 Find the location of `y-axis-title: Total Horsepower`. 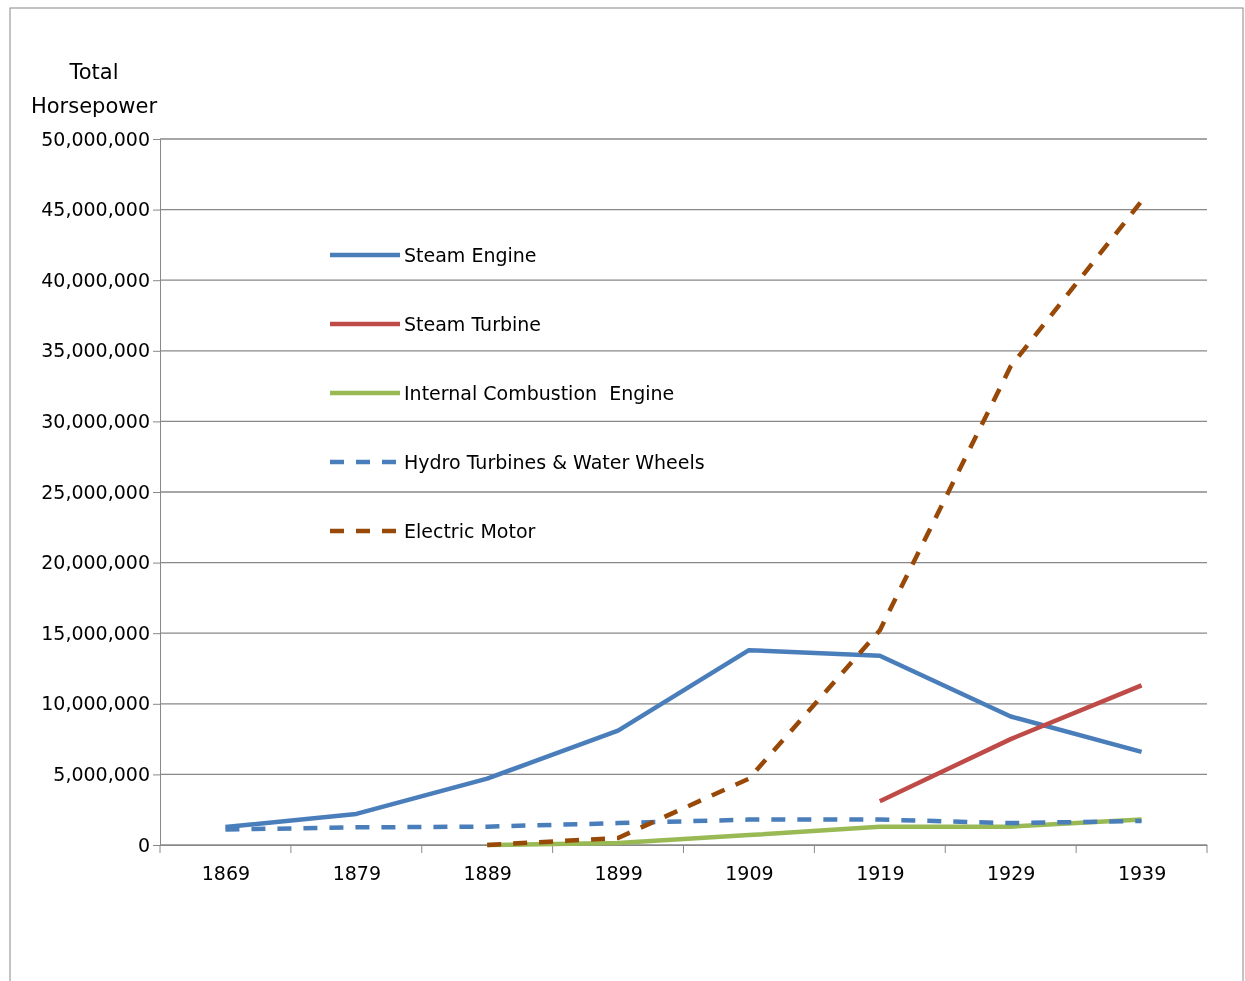

y-axis-title: Total Horsepower is located at coordinates (94, 89).